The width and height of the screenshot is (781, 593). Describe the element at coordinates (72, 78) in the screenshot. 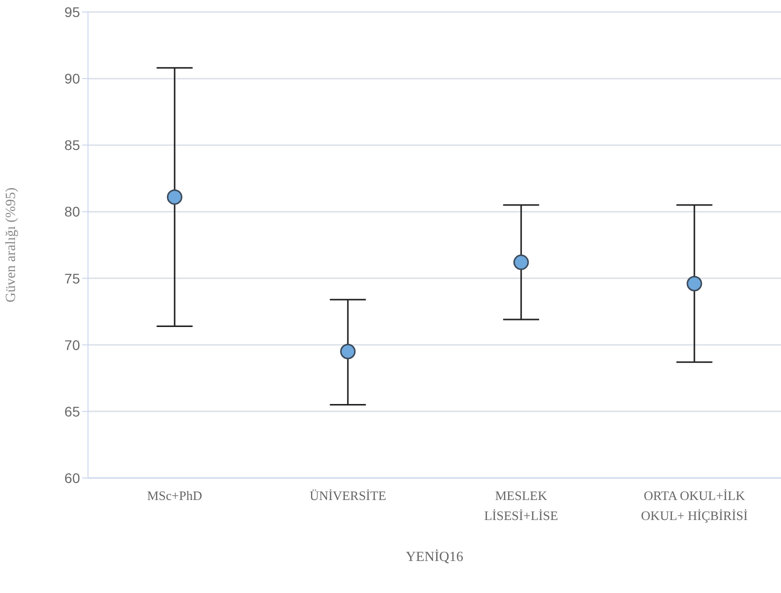

I see `y-tick-label: 90` at that location.